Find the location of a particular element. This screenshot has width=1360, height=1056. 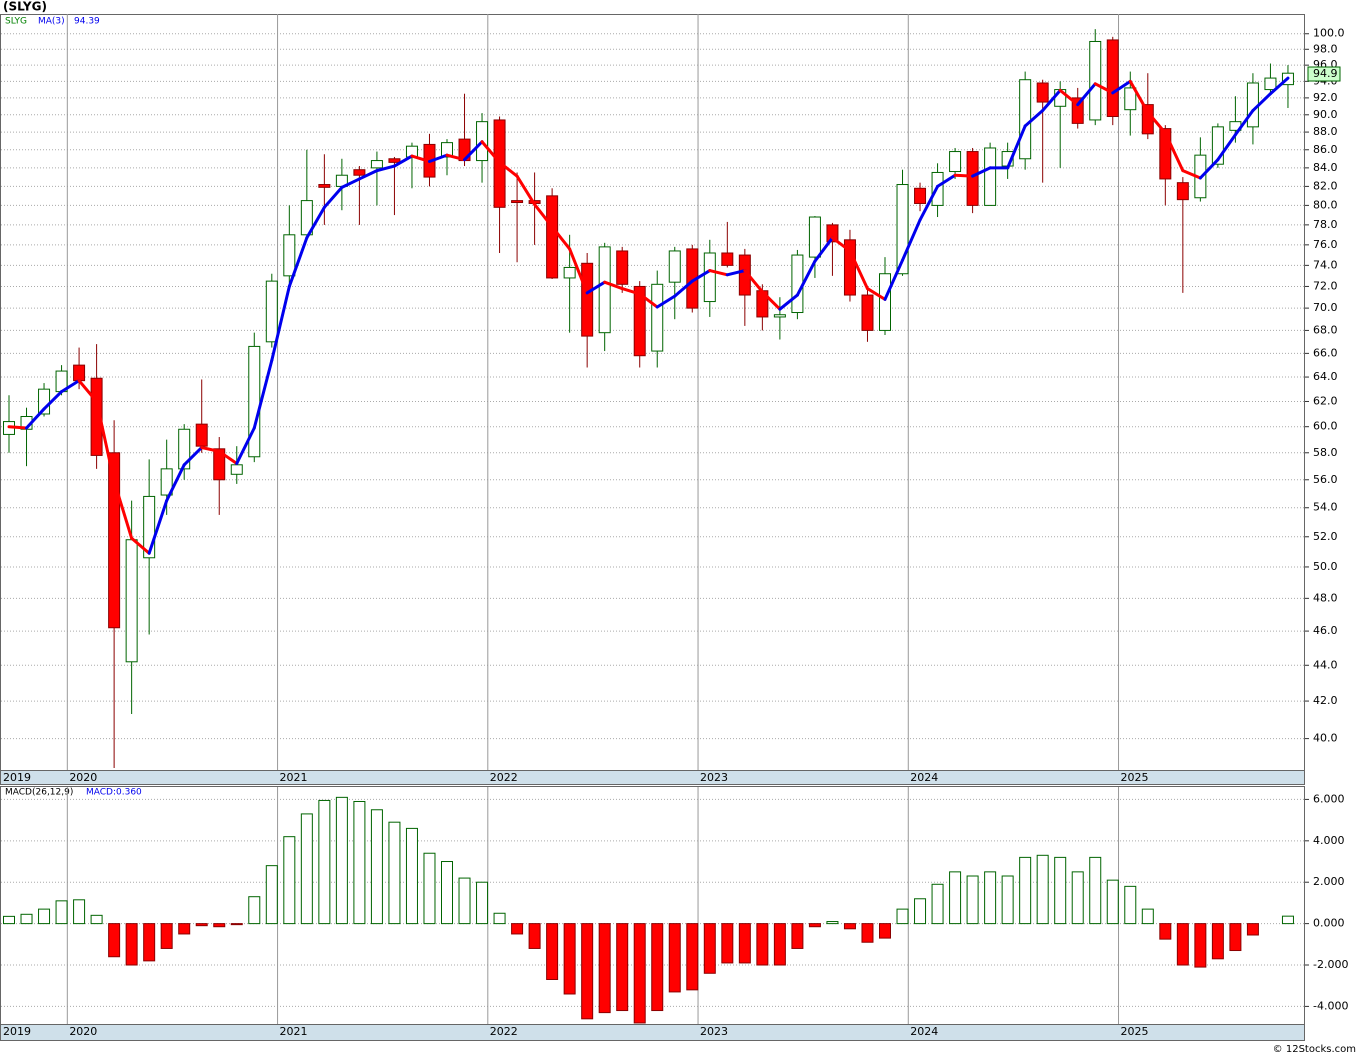

y-tick-label: 62.0 is located at coordinates (1325, 400).